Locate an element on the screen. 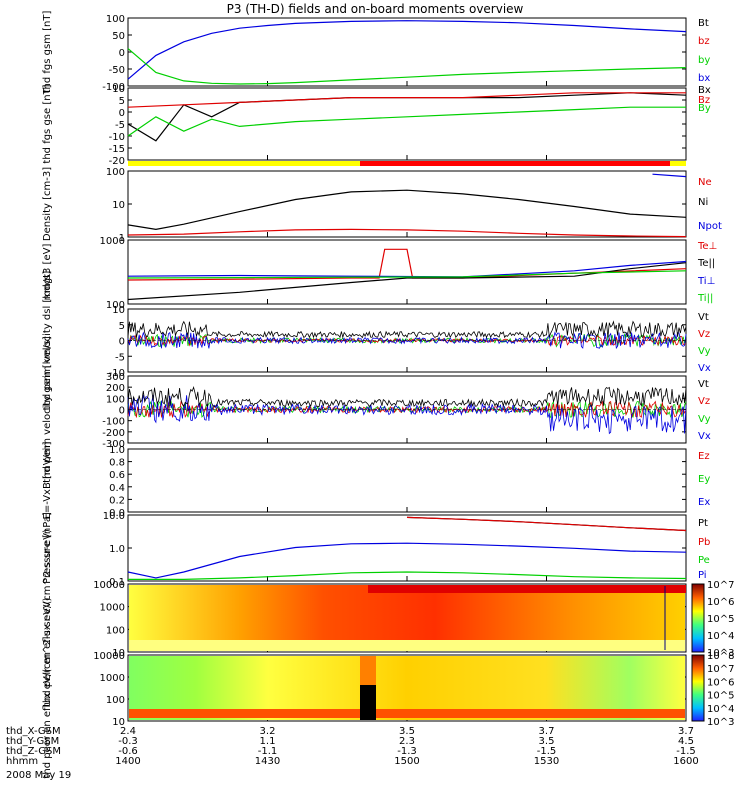 This screenshot has height=800, width=750. y-axis-label: E=-VxB [mV/m] is located at coordinates (47, 480).